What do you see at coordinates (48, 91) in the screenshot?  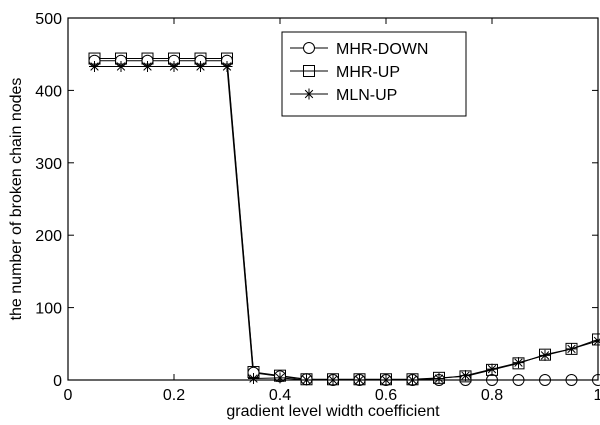 I see `y-tick-label: 400` at bounding box center [48, 91].